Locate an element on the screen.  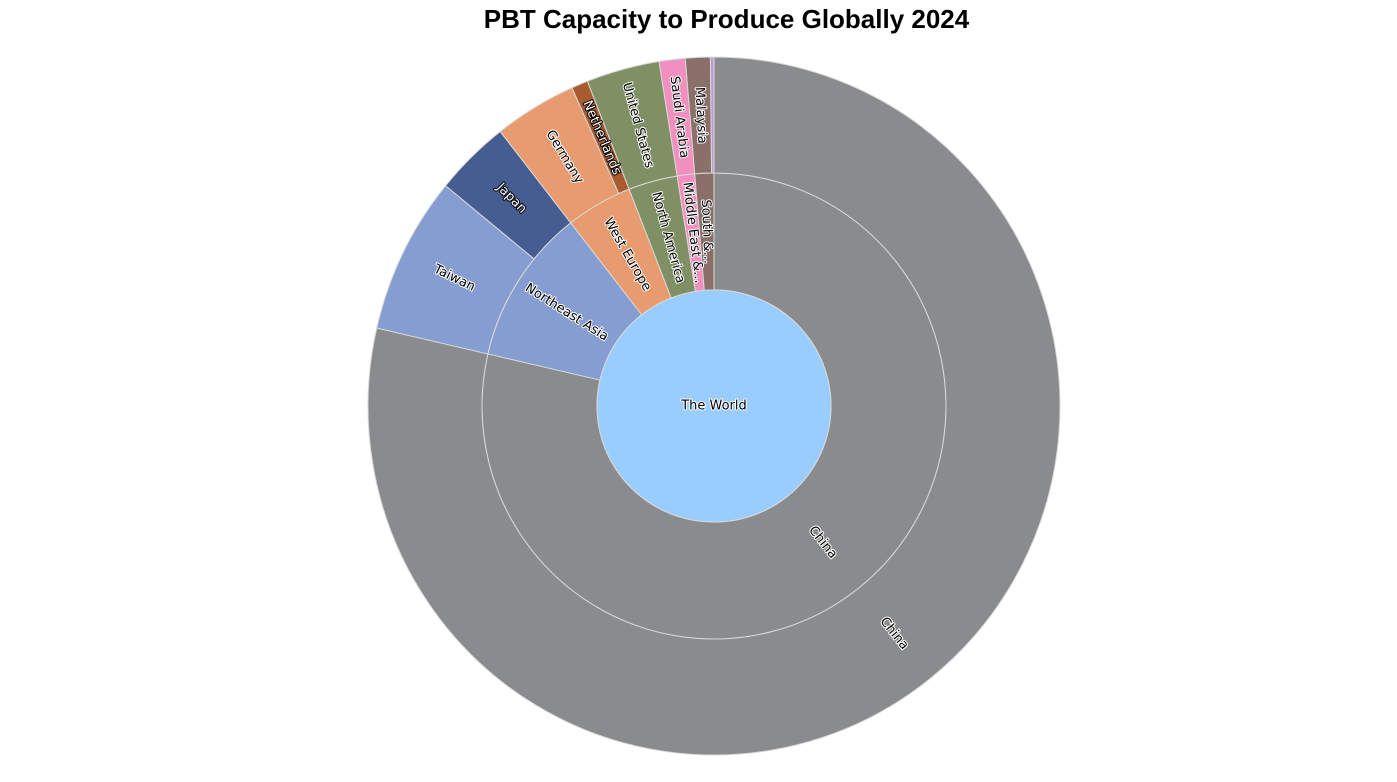
country-label-malaysia: Malaysia is located at coordinates (701, 115).